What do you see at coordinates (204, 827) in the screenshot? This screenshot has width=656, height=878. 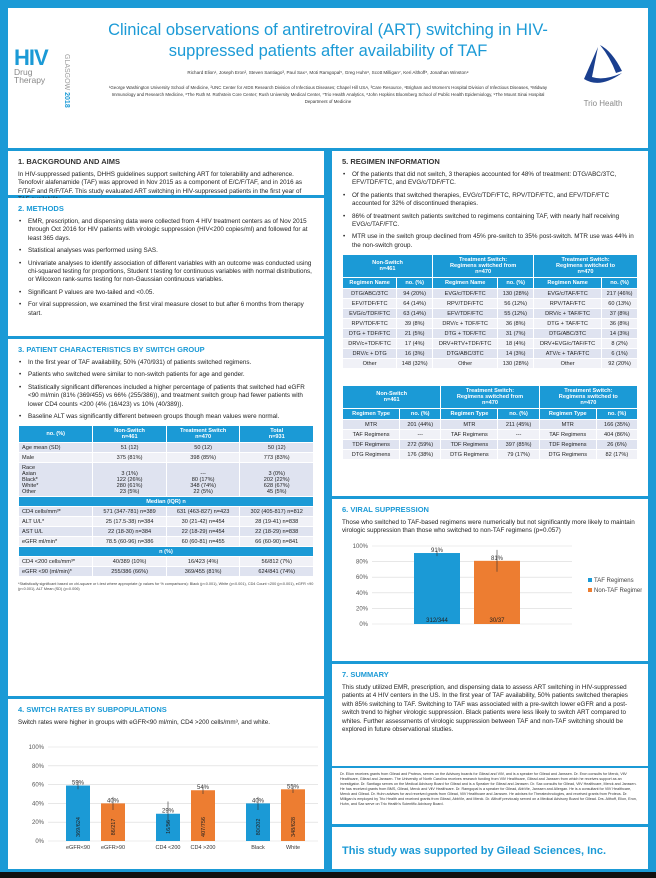 I see `bar-count-label: 407/756` at bounding box center [204, 827].